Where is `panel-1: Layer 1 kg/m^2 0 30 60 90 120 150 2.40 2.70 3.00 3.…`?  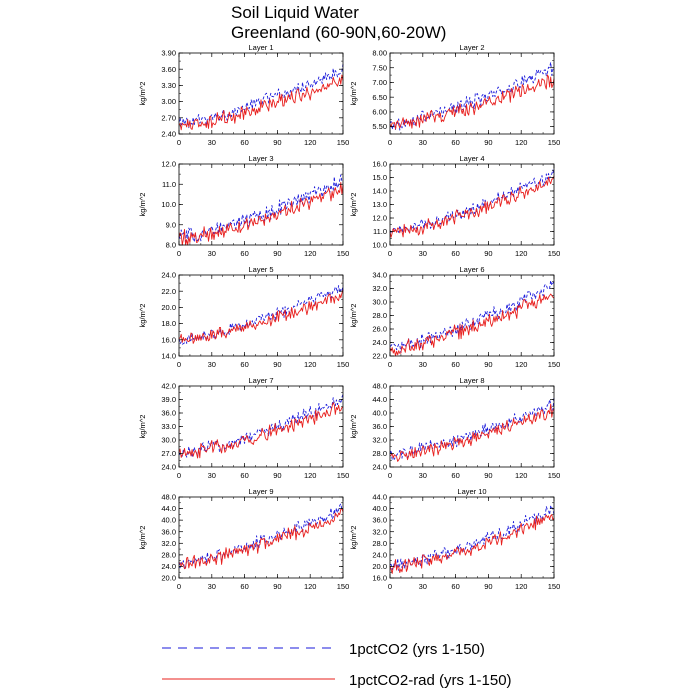
panel-1: Layer 1 kg/m^2 0 30 60 90 120 150 2.40 2.70 3.00 3.… is located at coordinates (243, 95).